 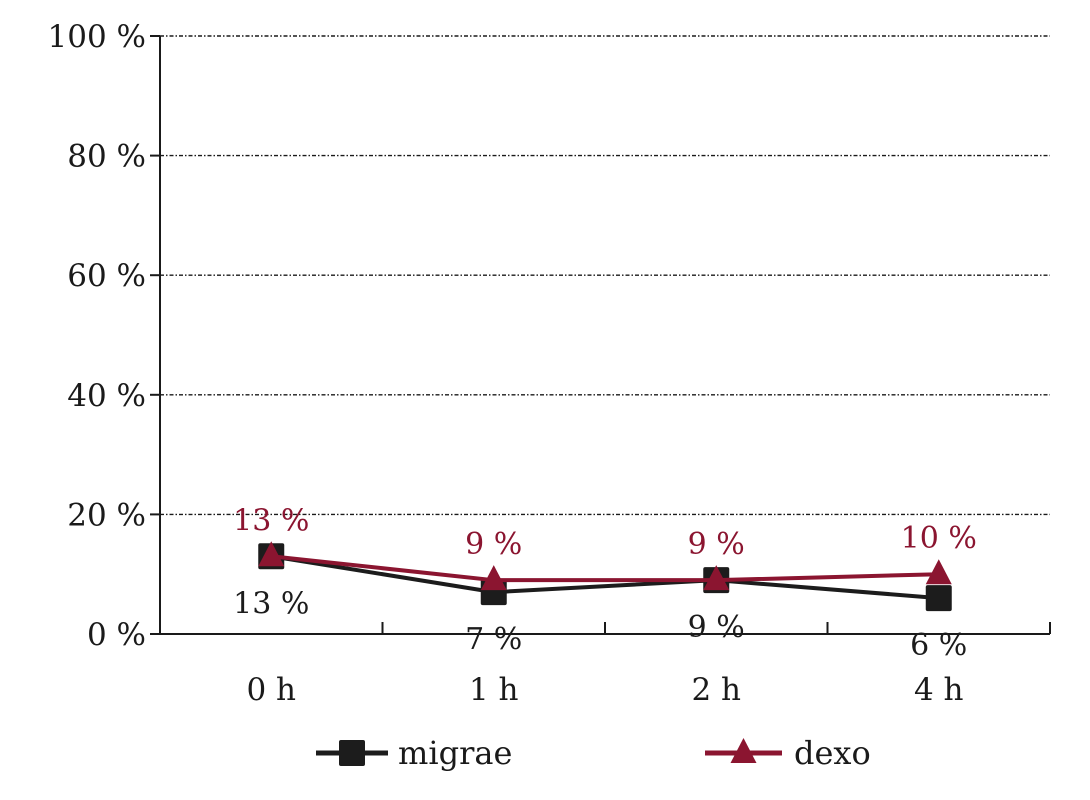 What do you see at coordinates (938, 645) in the screenshot?
I see `data-label: 6 %` at bounding box center [938, 645].